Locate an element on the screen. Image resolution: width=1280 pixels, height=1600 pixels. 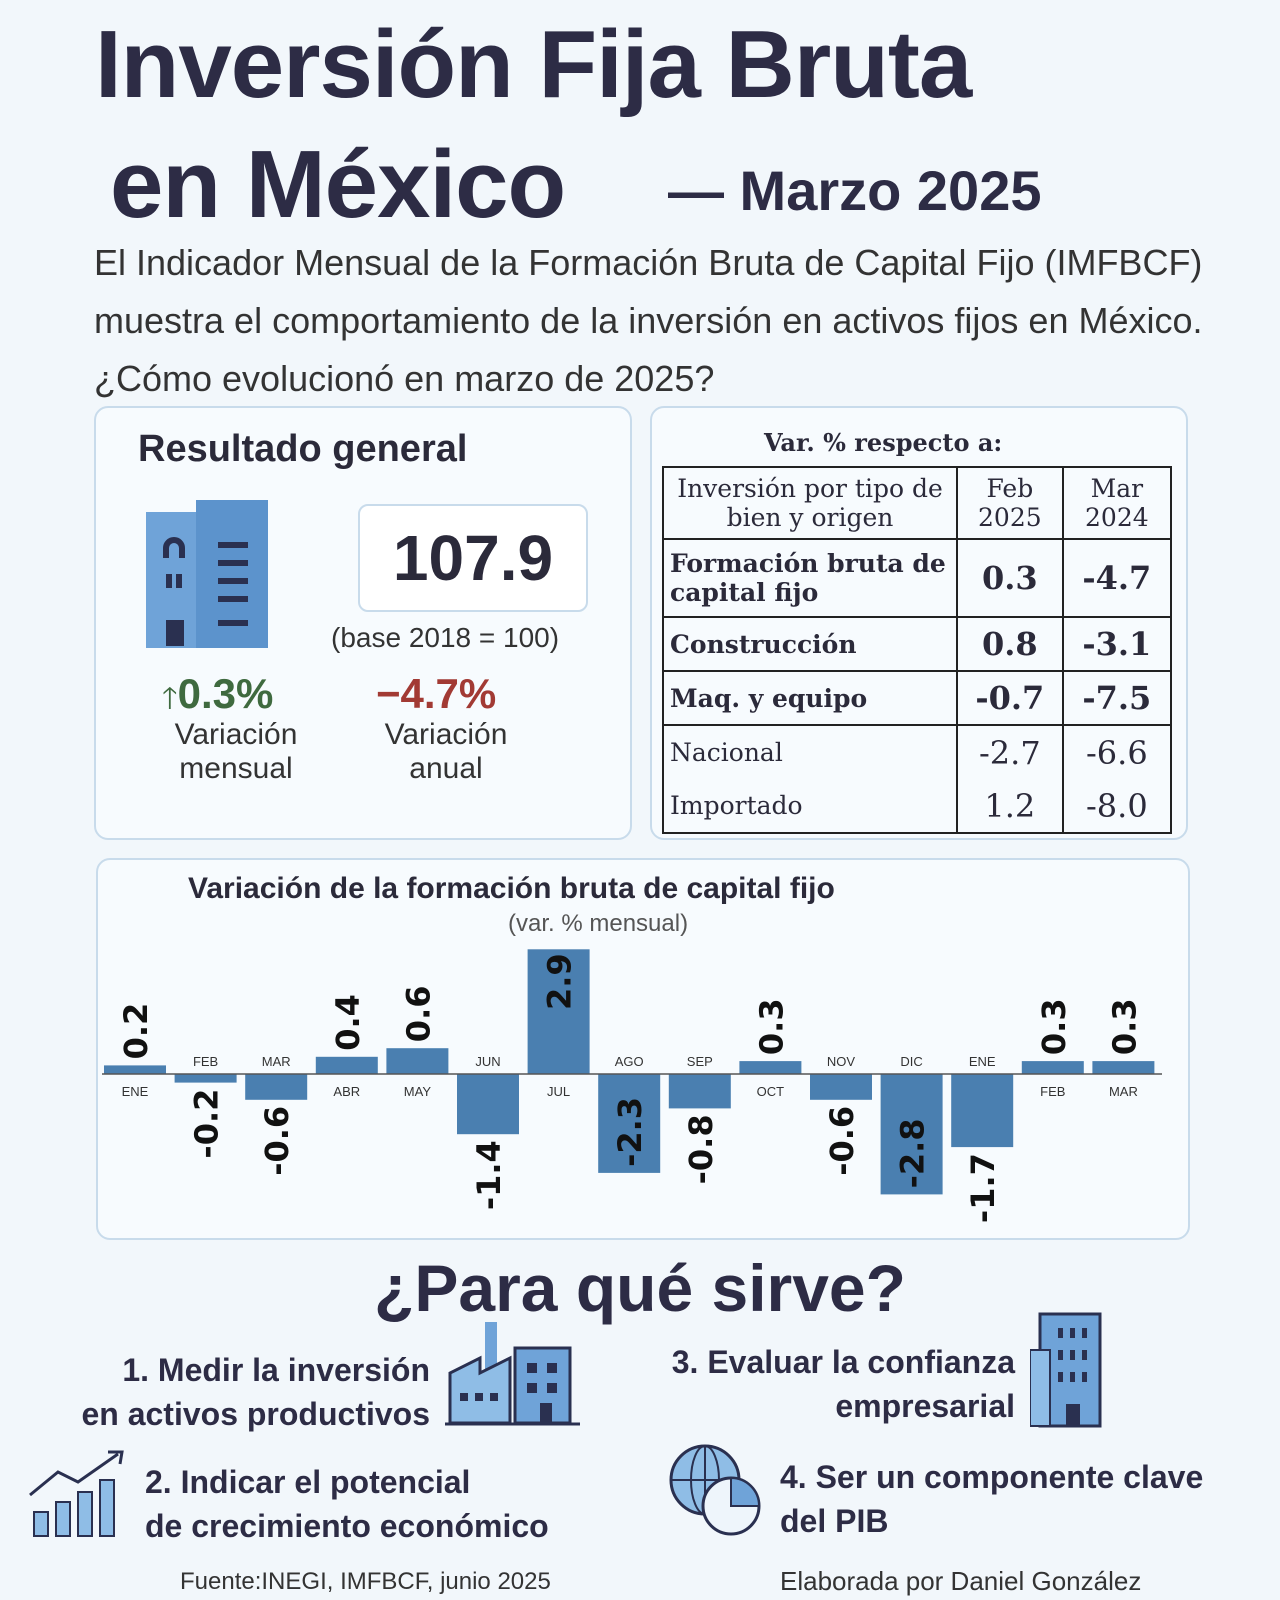
value-label: -2.8 is located at coordinates (913, 1153).